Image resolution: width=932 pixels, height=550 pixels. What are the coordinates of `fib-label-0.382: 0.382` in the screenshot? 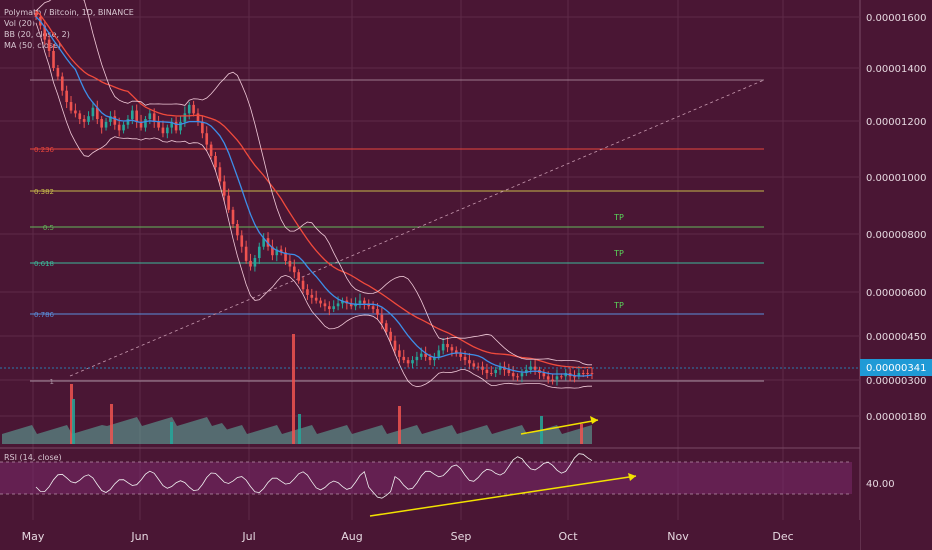 It's located at (44, 192).